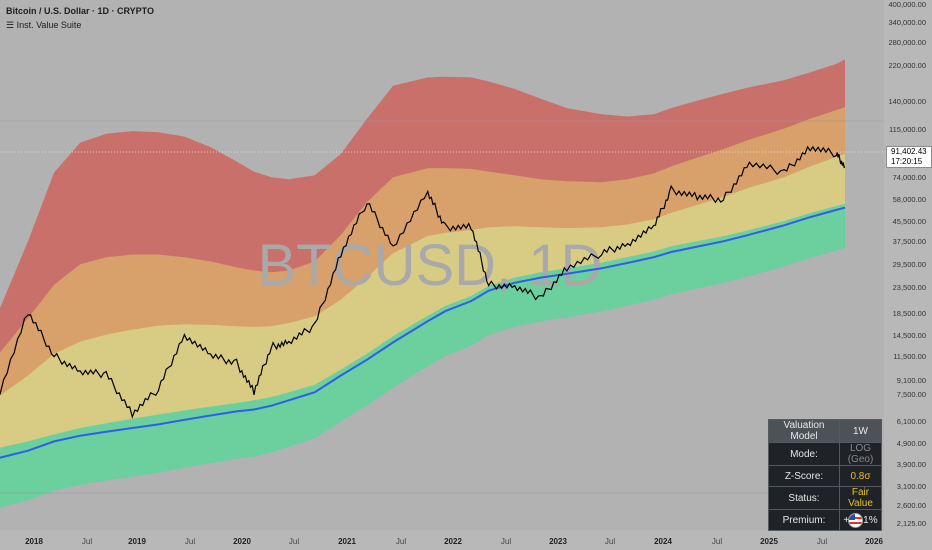 Image resolution: width=932 pixels, height=550 pixels. Describe the element at coordinates (769, 541) in the screenshot. I see `x-tick-label: 2025` at that location.